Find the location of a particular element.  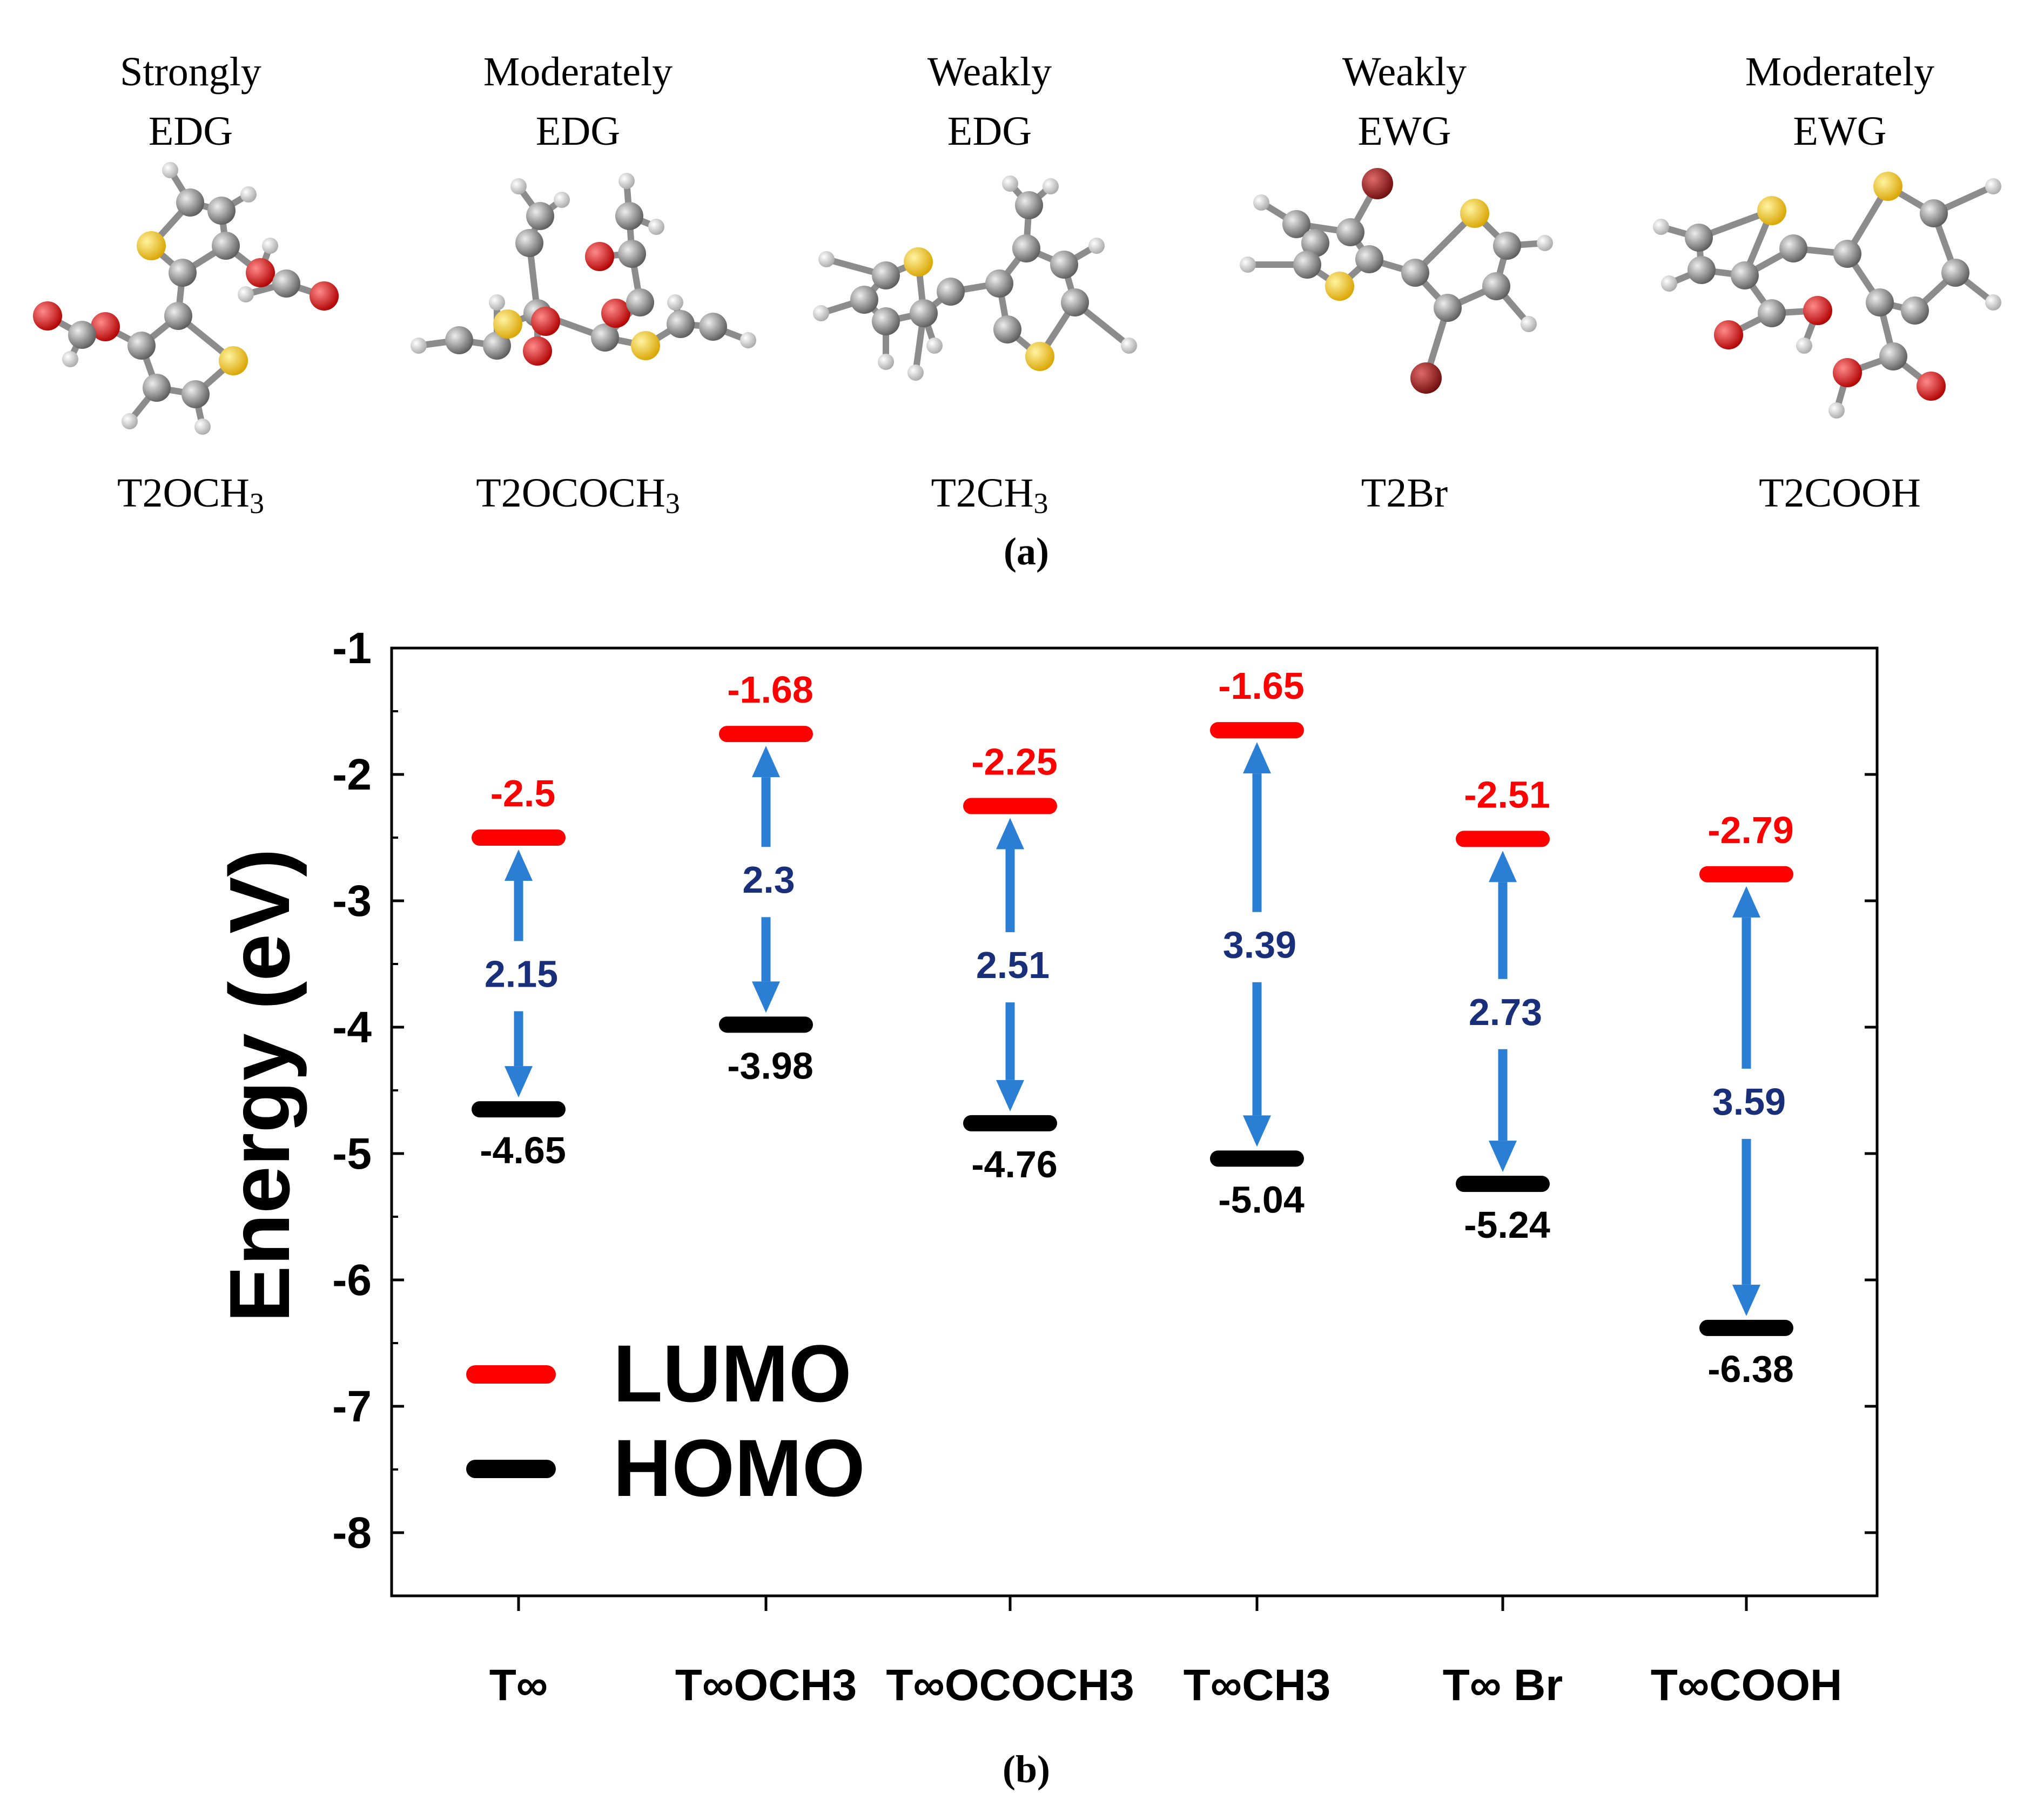

molecule-1: Strongly EDG T2OCH3 is located at coordinates (190, 284).